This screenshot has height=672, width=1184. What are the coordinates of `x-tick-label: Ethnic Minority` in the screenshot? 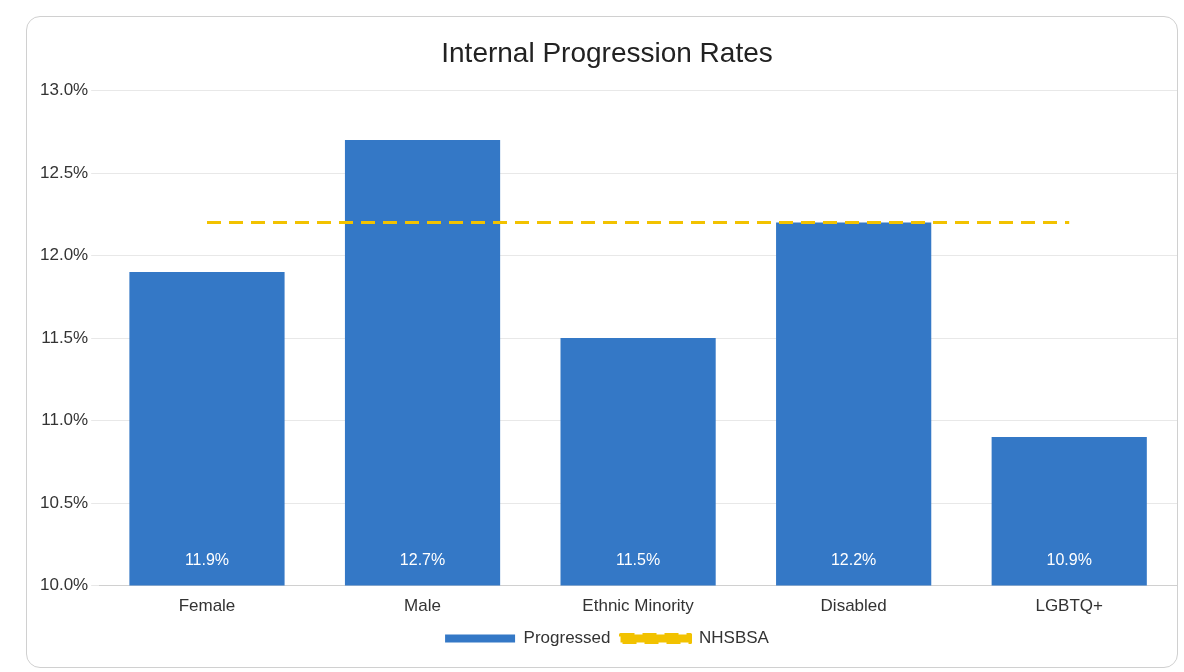 It's located at (638, 606).